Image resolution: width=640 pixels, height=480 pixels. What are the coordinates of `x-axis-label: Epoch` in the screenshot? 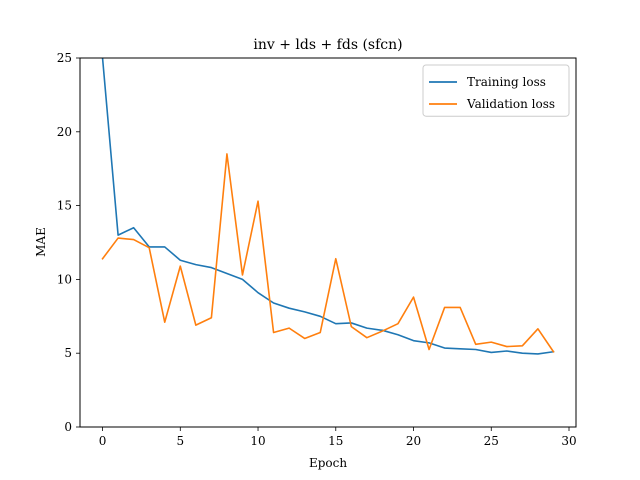 It's located at (328, 463).